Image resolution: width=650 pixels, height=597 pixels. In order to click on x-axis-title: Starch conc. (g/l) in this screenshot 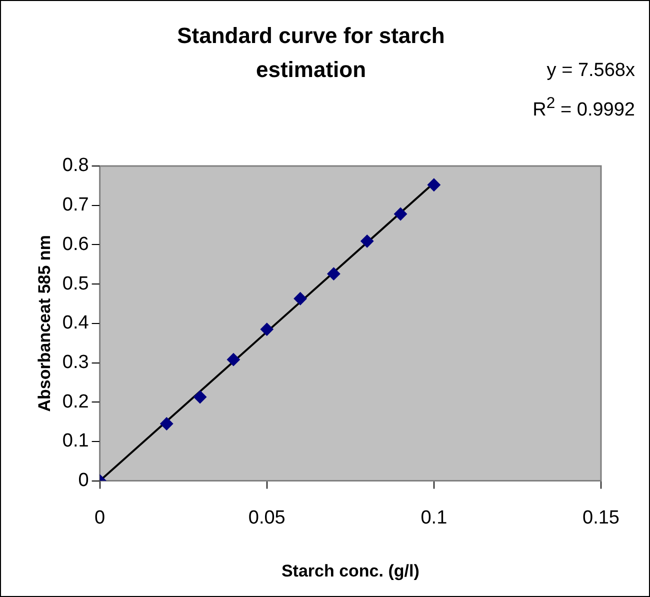, I will do `click(350, 570)`.